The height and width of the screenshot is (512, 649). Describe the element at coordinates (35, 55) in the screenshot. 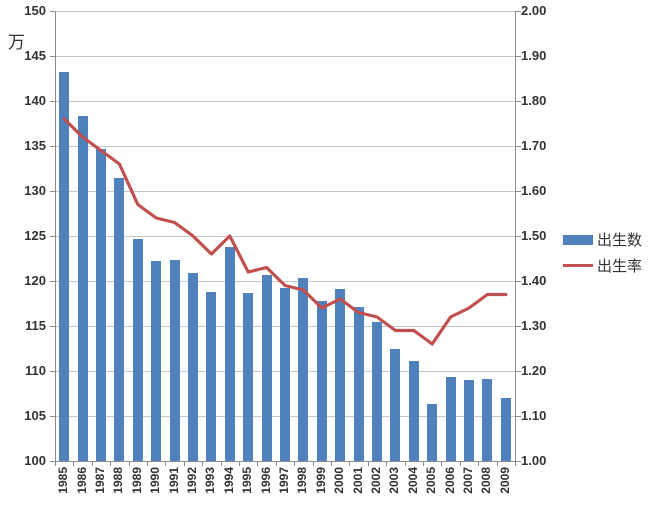

I see `left-axis-tick-label: 145` at that location.